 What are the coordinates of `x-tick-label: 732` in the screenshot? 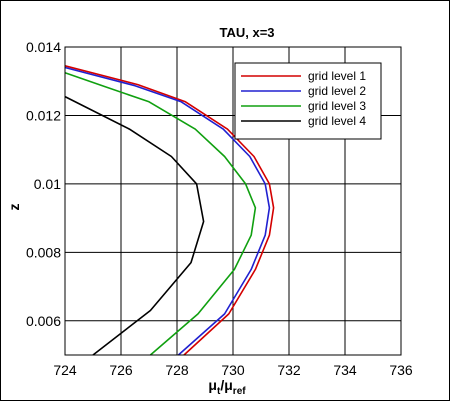 It's located at (289, 370).